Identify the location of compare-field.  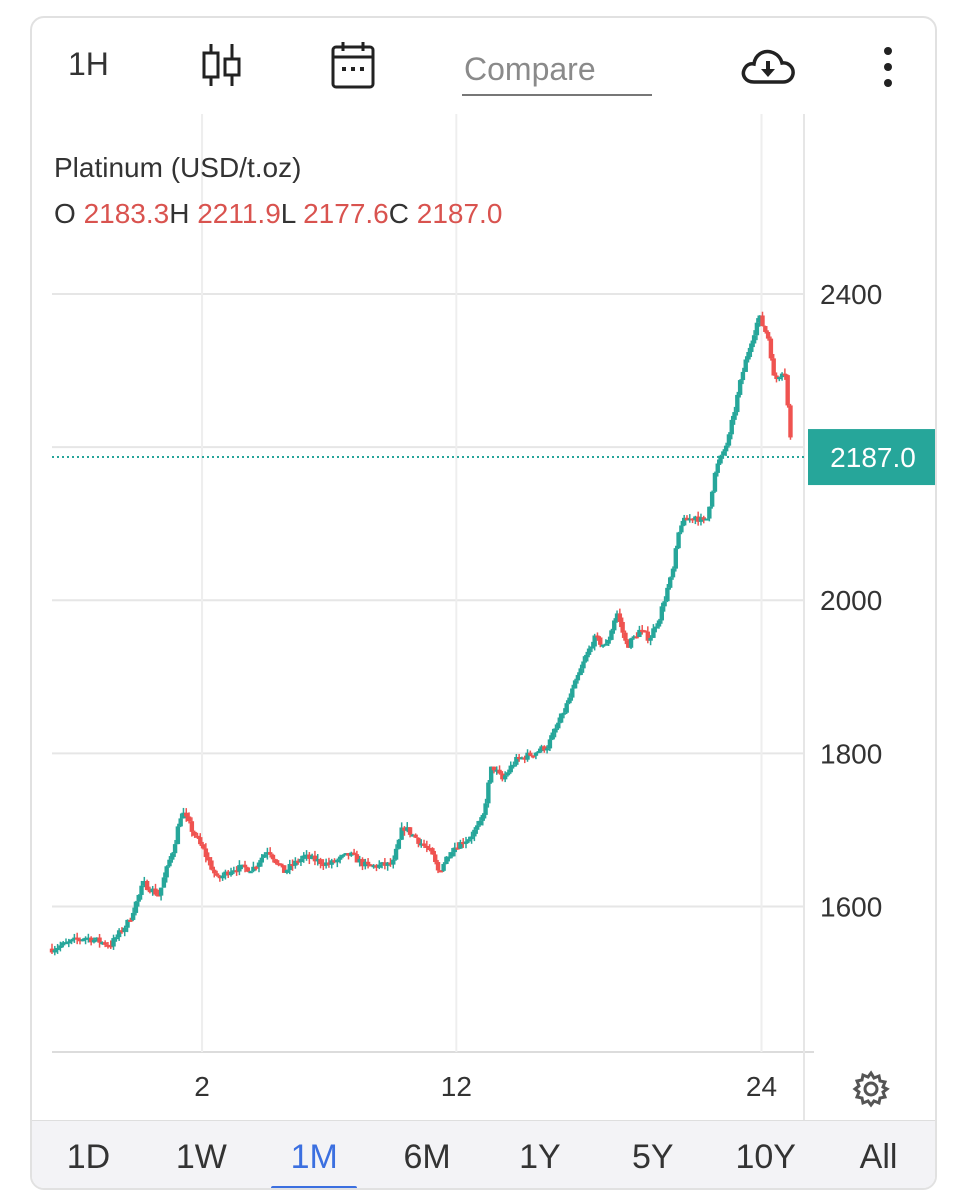
(557, 70).